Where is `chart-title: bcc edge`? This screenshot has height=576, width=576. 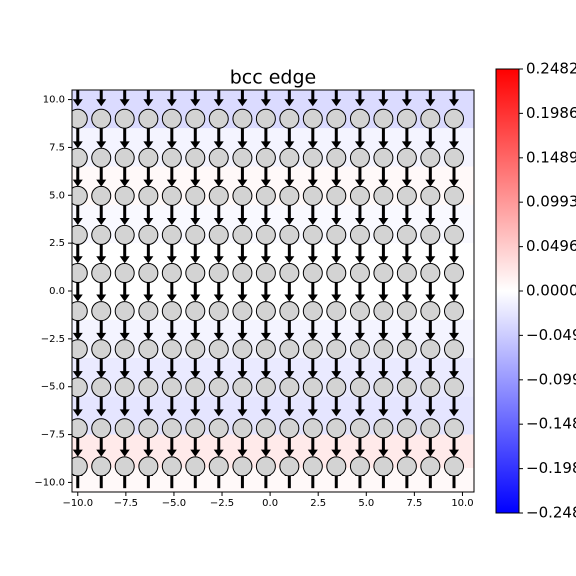
chart-title: bcc edge is located at coordinates (273, 78).